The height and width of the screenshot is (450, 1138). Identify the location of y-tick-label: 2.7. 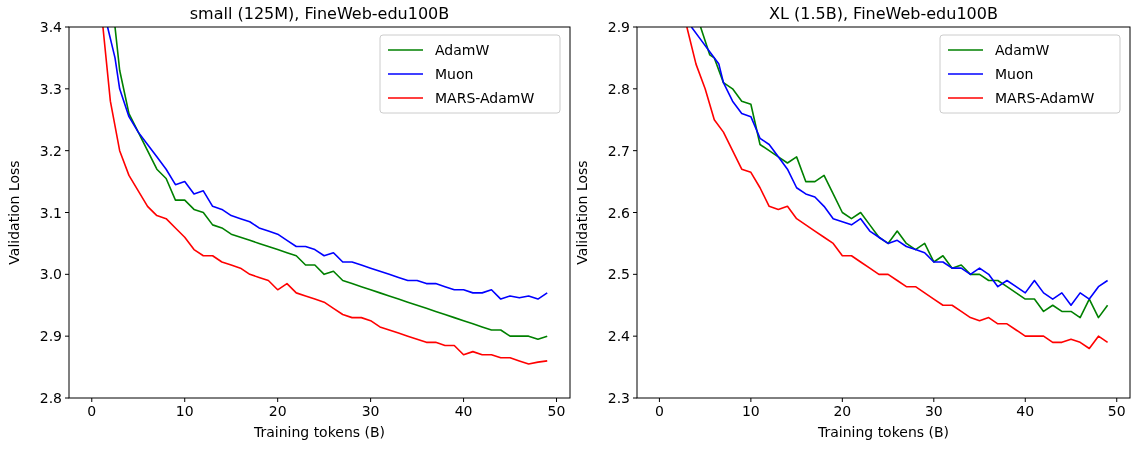
(618, 150).